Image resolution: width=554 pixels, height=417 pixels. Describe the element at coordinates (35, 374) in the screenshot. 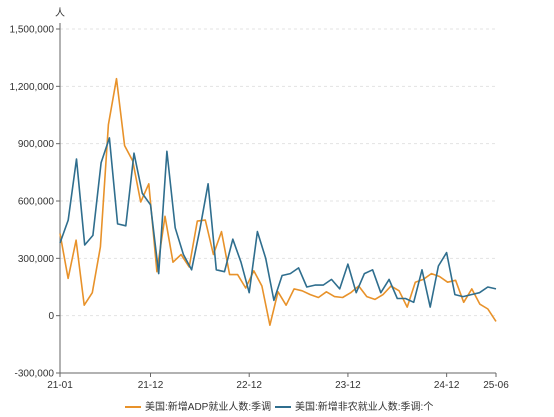

I see `y-tick-label: -300,000` at that location.